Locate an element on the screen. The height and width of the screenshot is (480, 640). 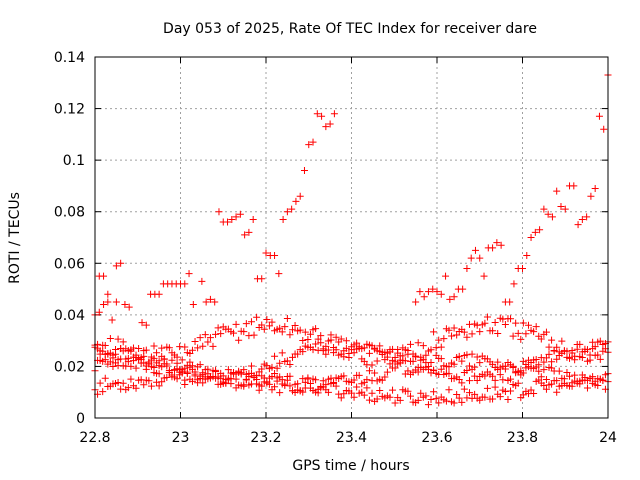
y-tick-label: 0.08 is located at coordinates (69, 213).